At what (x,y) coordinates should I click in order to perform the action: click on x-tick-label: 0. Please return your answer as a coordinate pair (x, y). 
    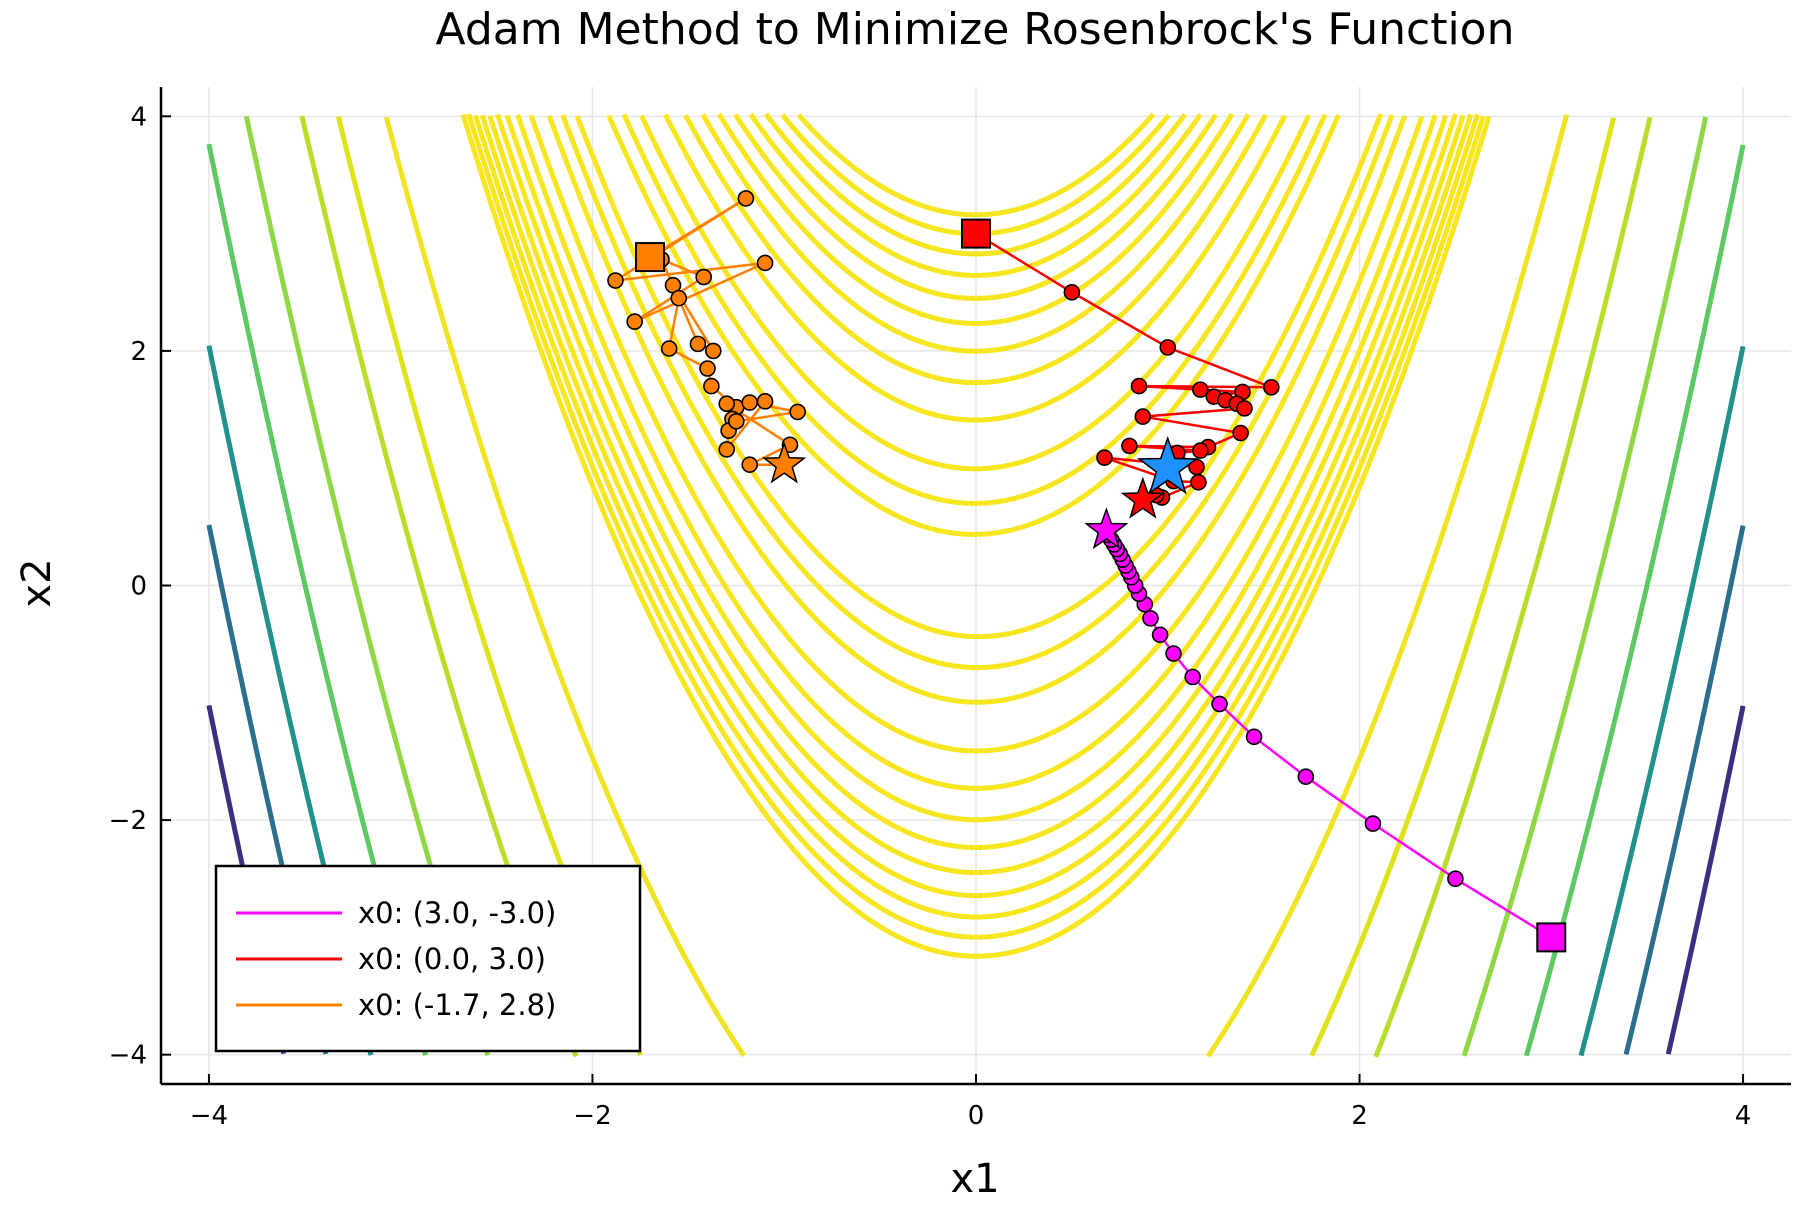
    Looking at the image, I should click on (976, 1116).